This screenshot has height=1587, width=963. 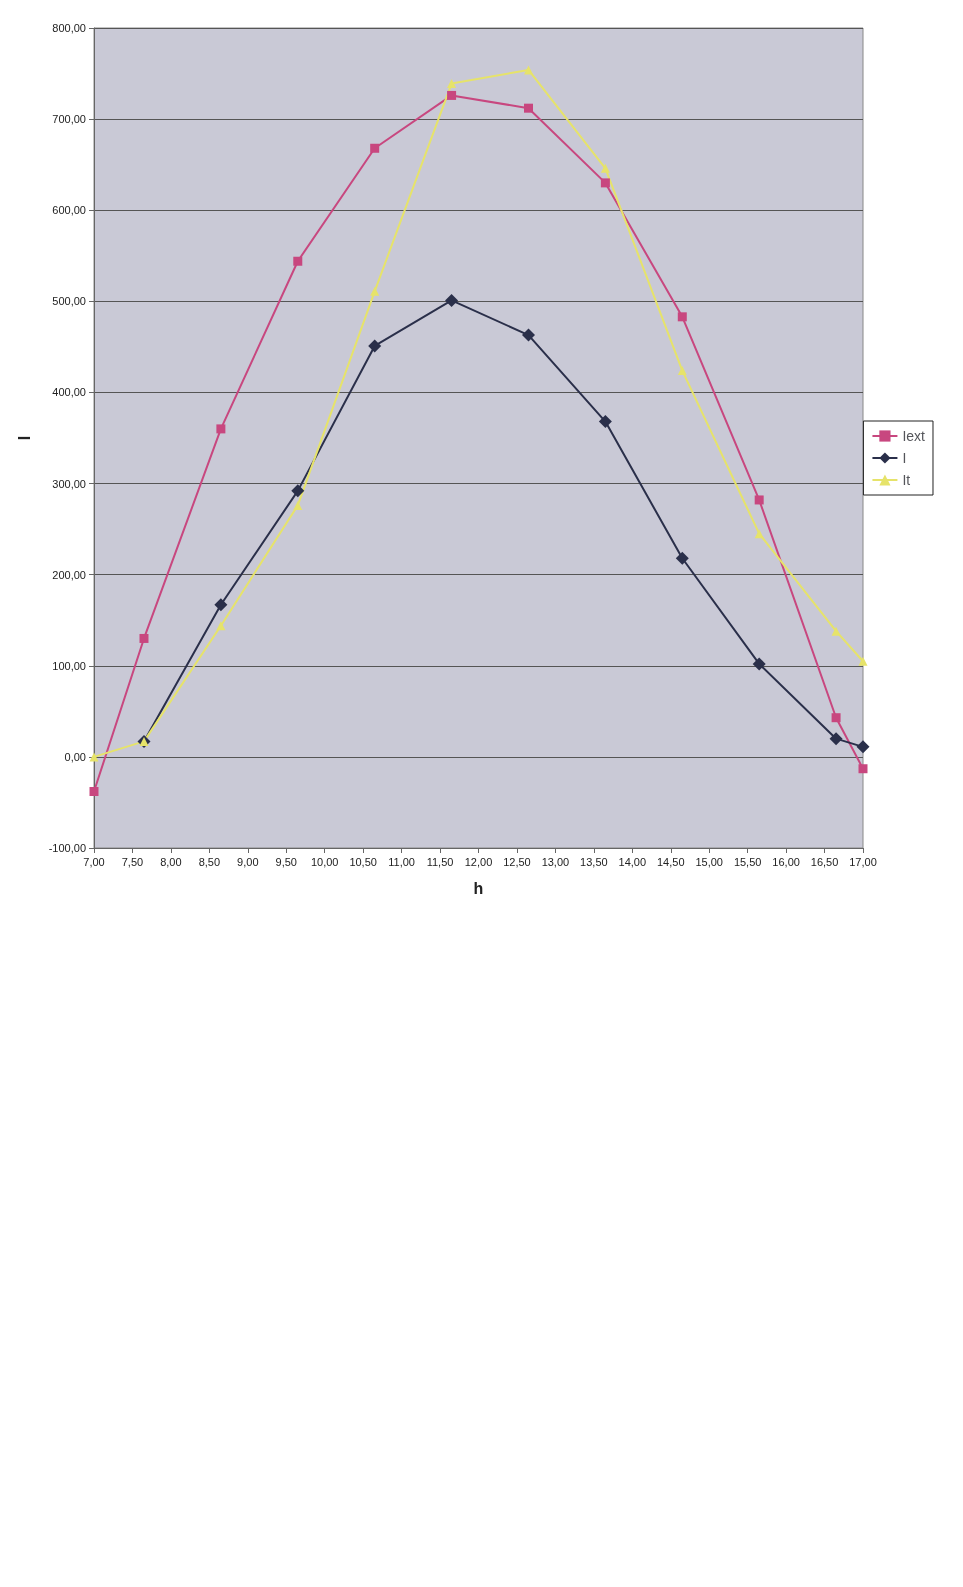 What do you see at coordinates (824, 861) in the screenshot?
I see `x-tick-label: 16,50` at bounding box center [824, 861].